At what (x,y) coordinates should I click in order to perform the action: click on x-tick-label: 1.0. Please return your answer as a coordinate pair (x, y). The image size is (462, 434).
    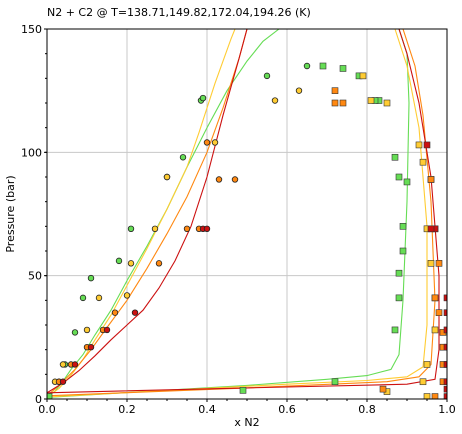
    Looking at the image, I should click on (447, 409).